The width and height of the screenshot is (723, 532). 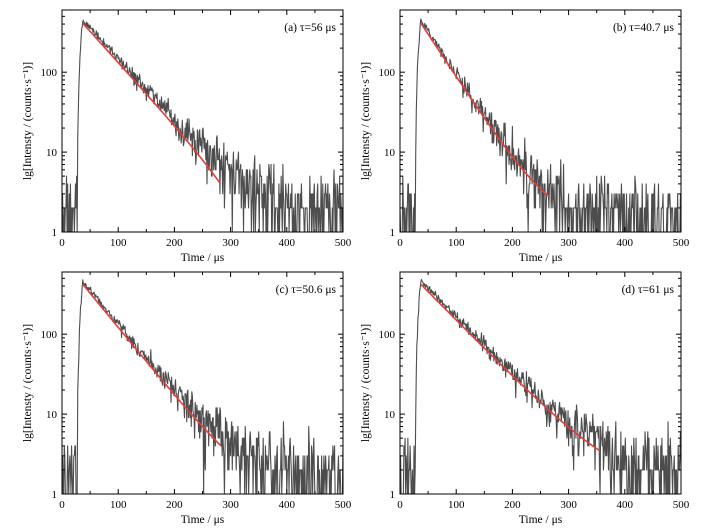 What do you see at coordinates (310, 28) in the screenshot?
I see `panel-annotation: (a) τ=56 μs` at bounding box center [310, 28].